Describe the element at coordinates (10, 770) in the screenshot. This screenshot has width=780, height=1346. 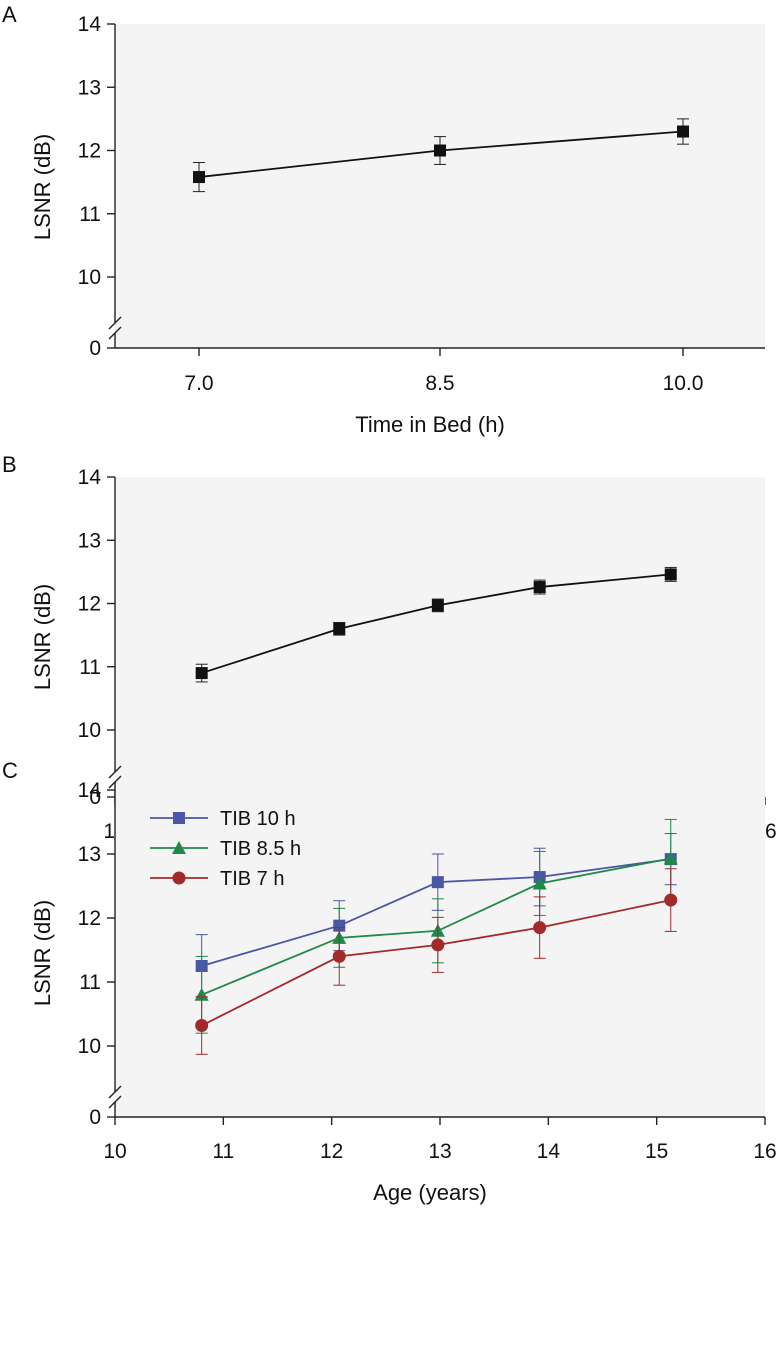
I see `panel-letter: C` at that location.